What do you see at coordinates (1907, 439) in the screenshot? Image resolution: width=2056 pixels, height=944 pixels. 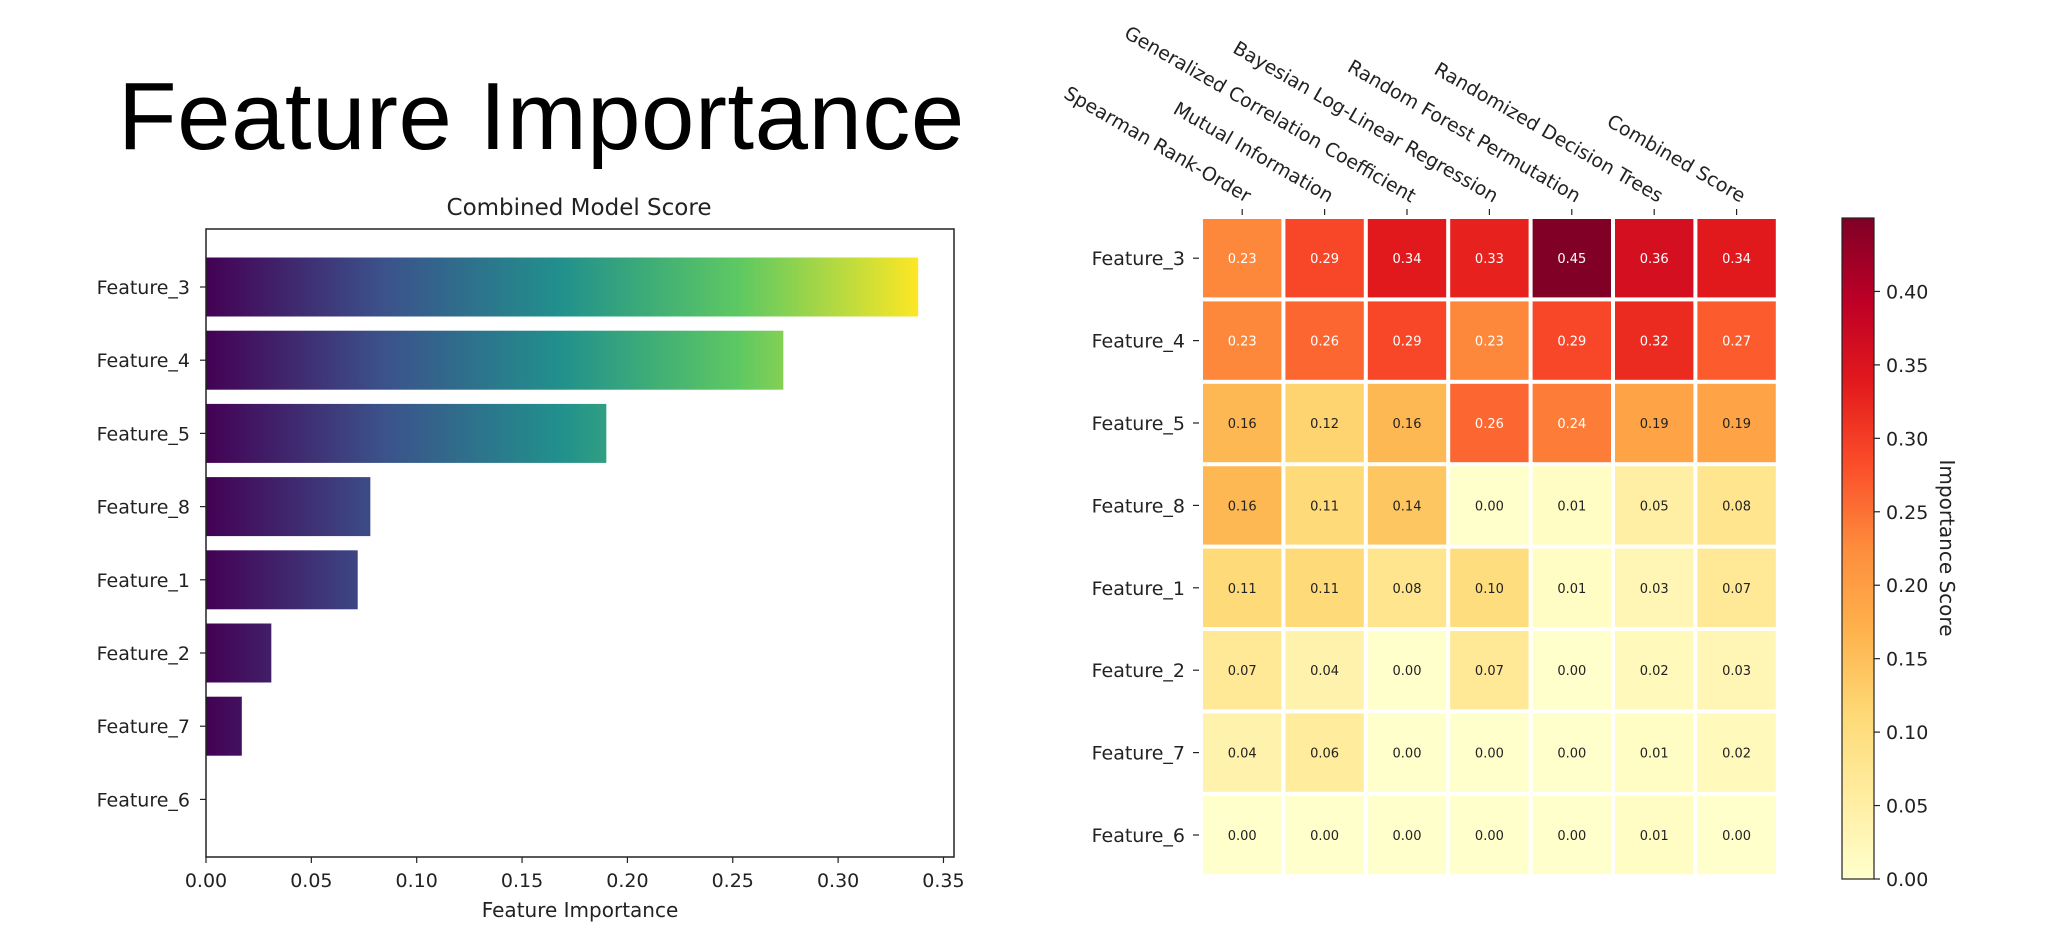 I see `colorbar-tick-label: 0.30` at bounding box center [1907, 439].